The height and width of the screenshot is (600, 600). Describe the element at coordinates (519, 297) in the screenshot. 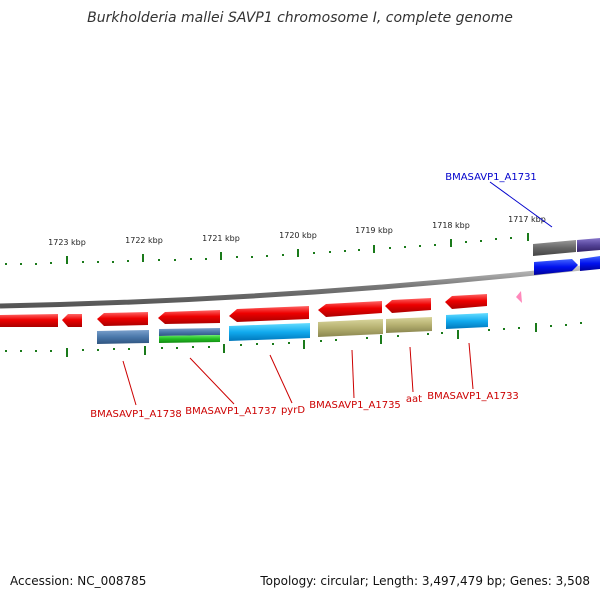

I see `rna-feature` at that location.